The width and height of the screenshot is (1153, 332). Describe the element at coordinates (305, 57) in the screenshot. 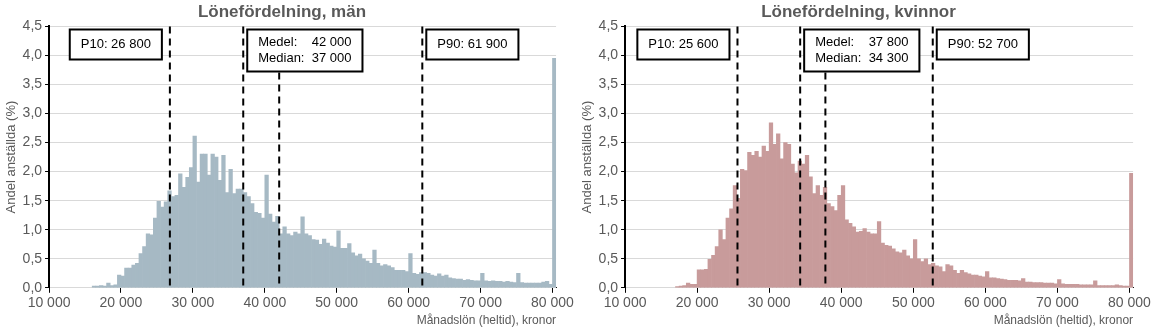

I see `ref-line-label: Median: 37 000` at that location.